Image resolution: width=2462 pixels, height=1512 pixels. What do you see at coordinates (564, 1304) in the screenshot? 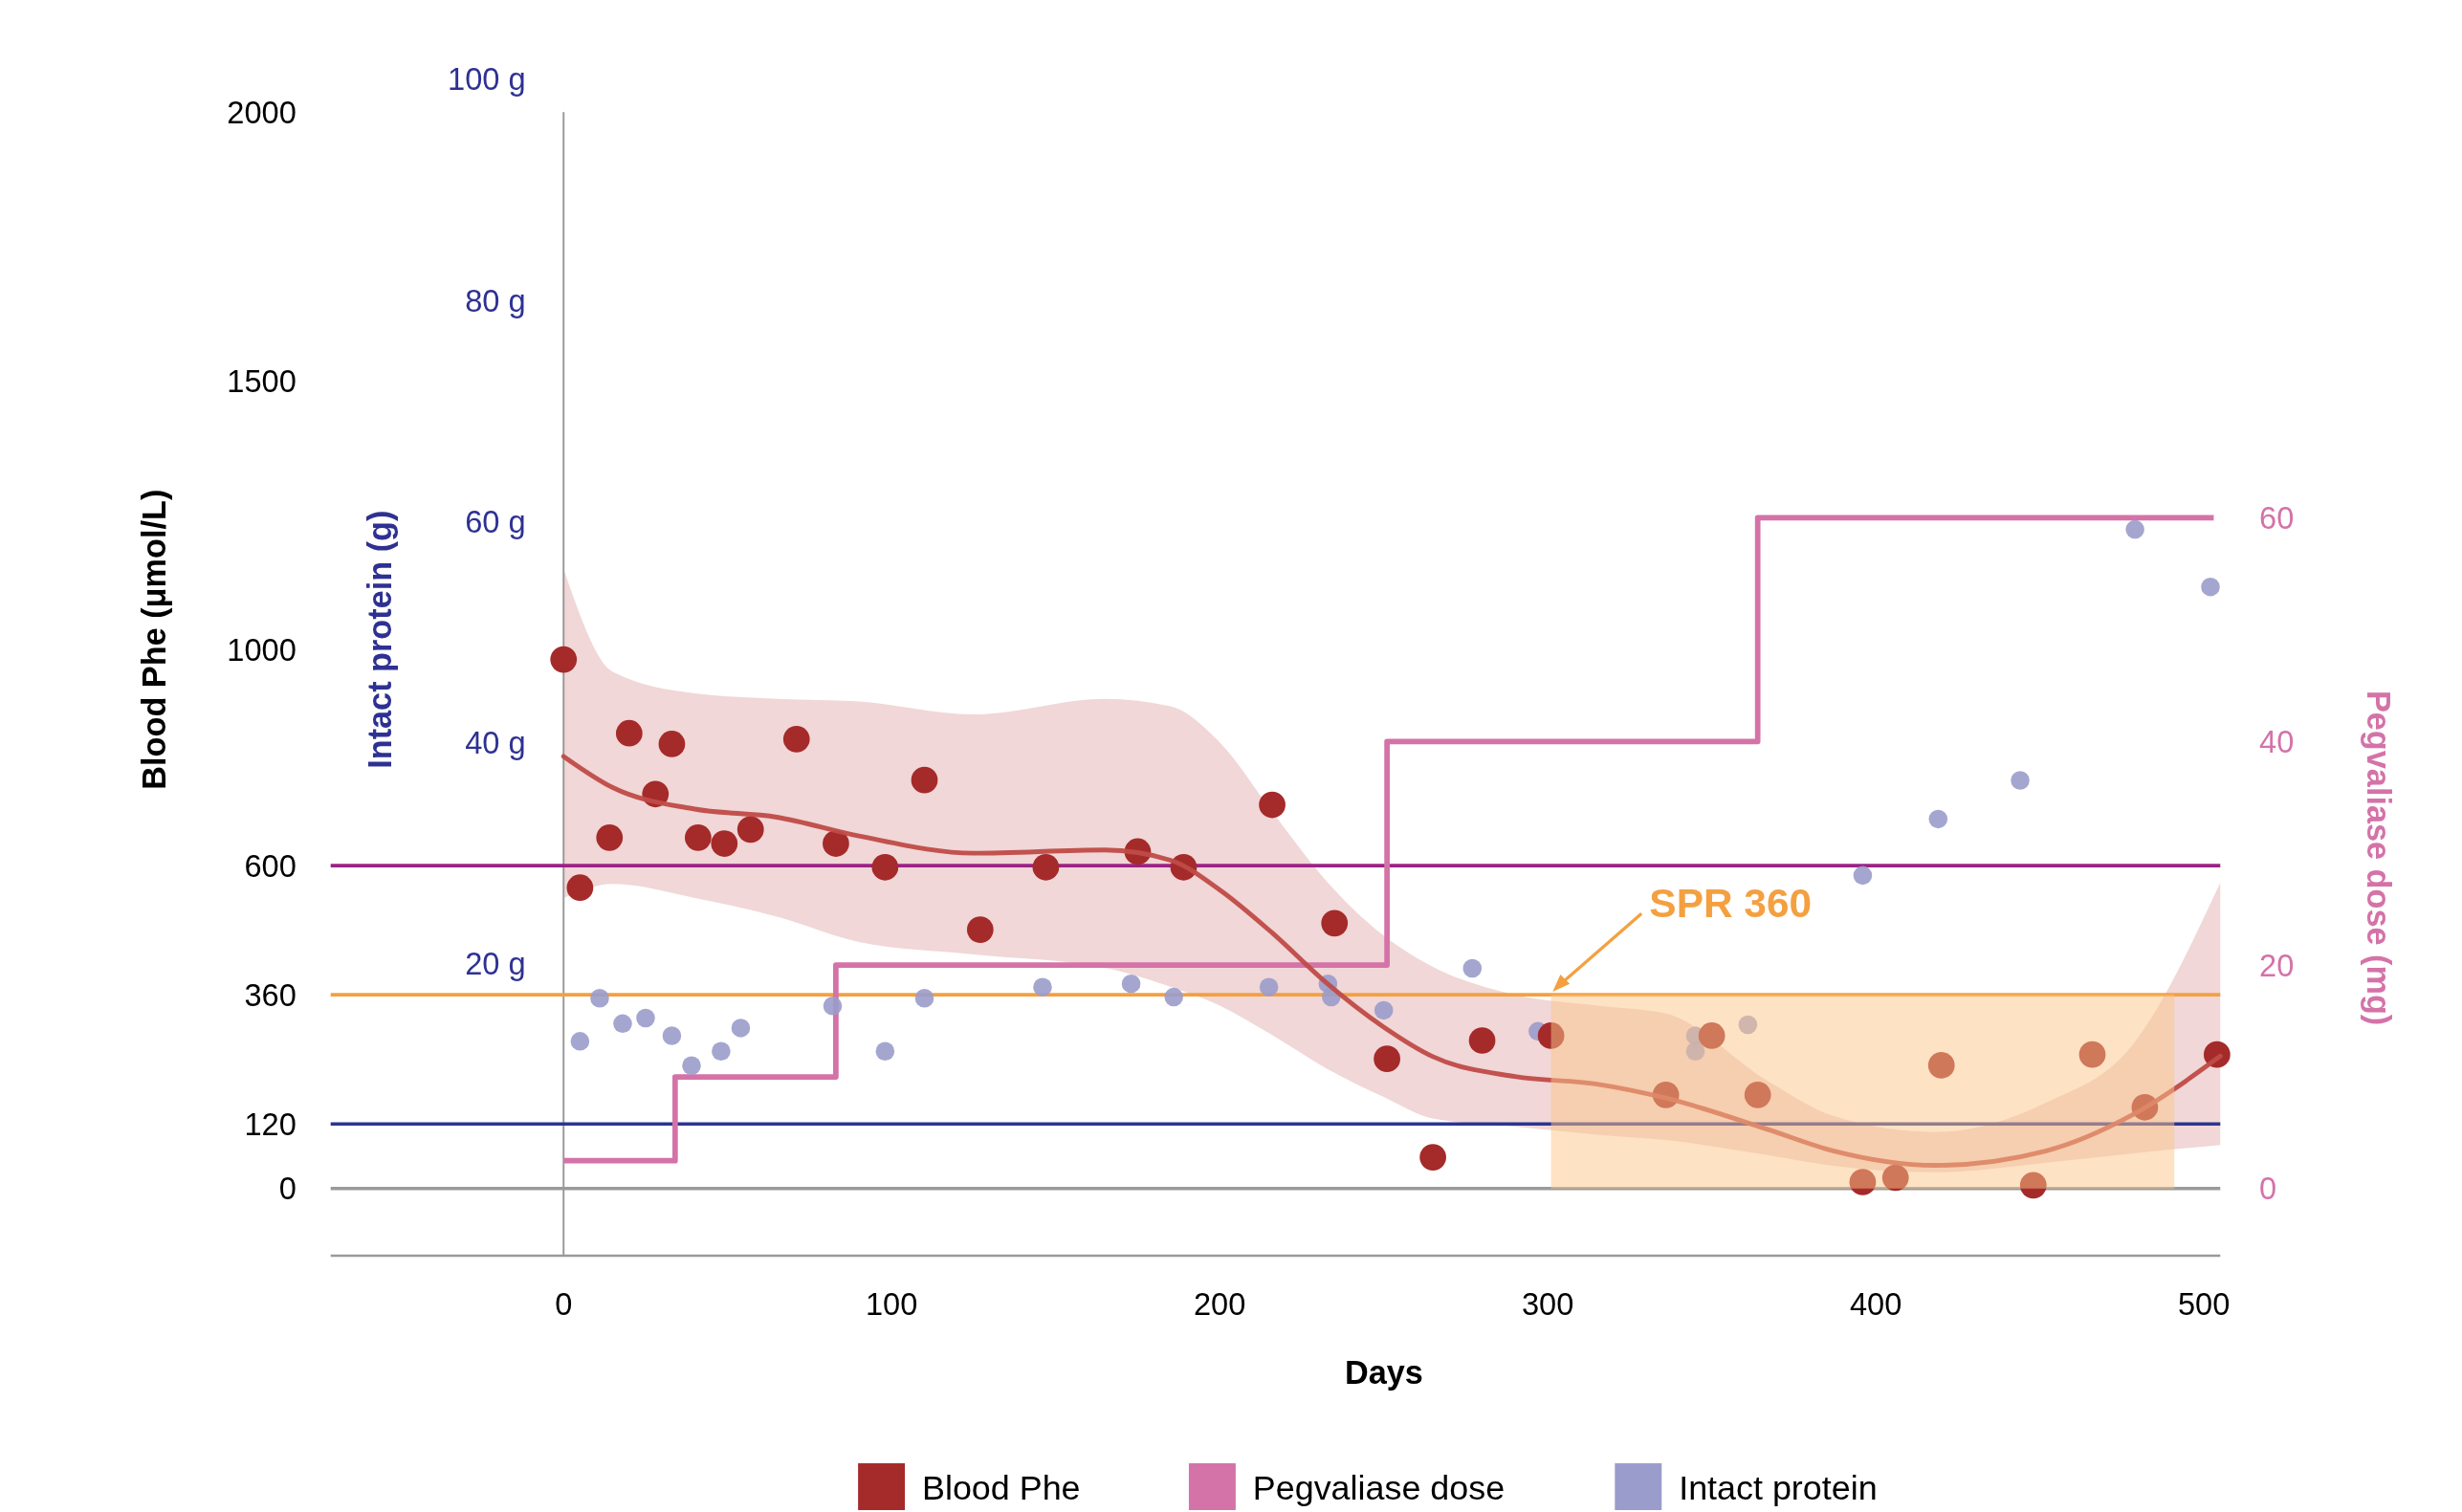
I see `x-tick-label: 0` at bounding box center [564, 1304].